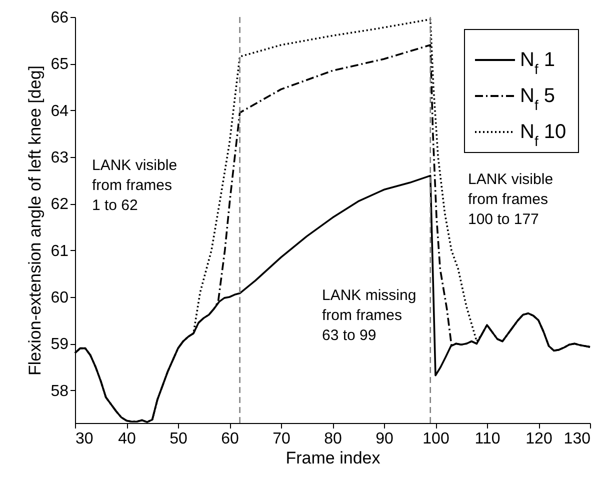 Image resolution: width=607 pixels, height=487 pixels. I want to click on y-tick-label: 64, so click(59, 111).